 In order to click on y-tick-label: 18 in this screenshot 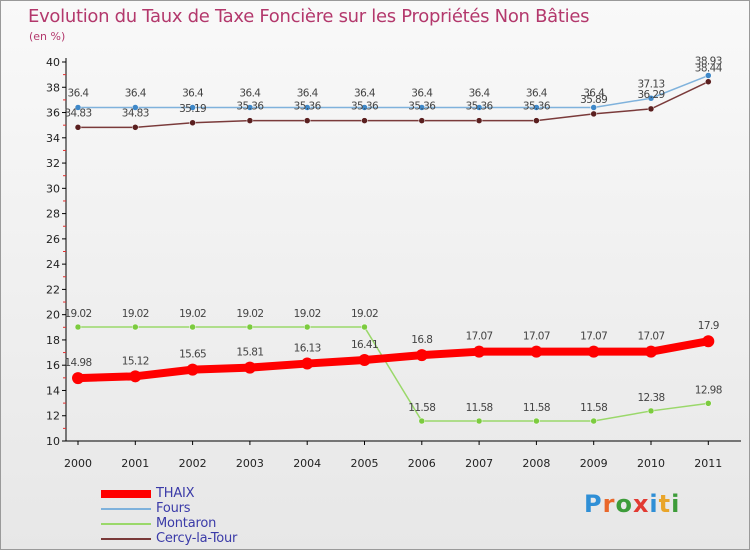, I will do `click(53, 340)`.